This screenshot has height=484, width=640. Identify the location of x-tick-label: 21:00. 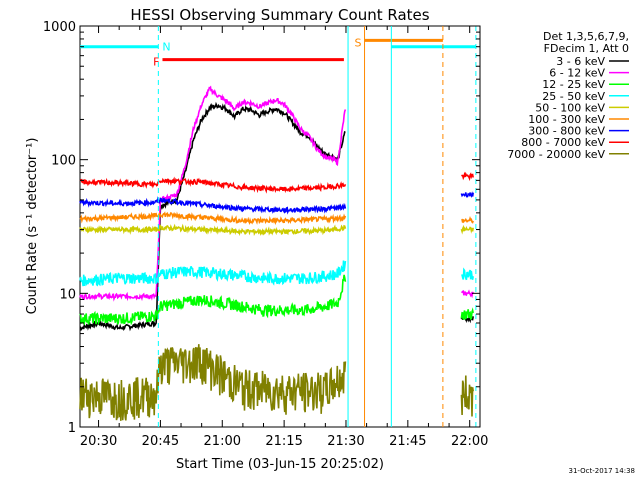
(222, 441).